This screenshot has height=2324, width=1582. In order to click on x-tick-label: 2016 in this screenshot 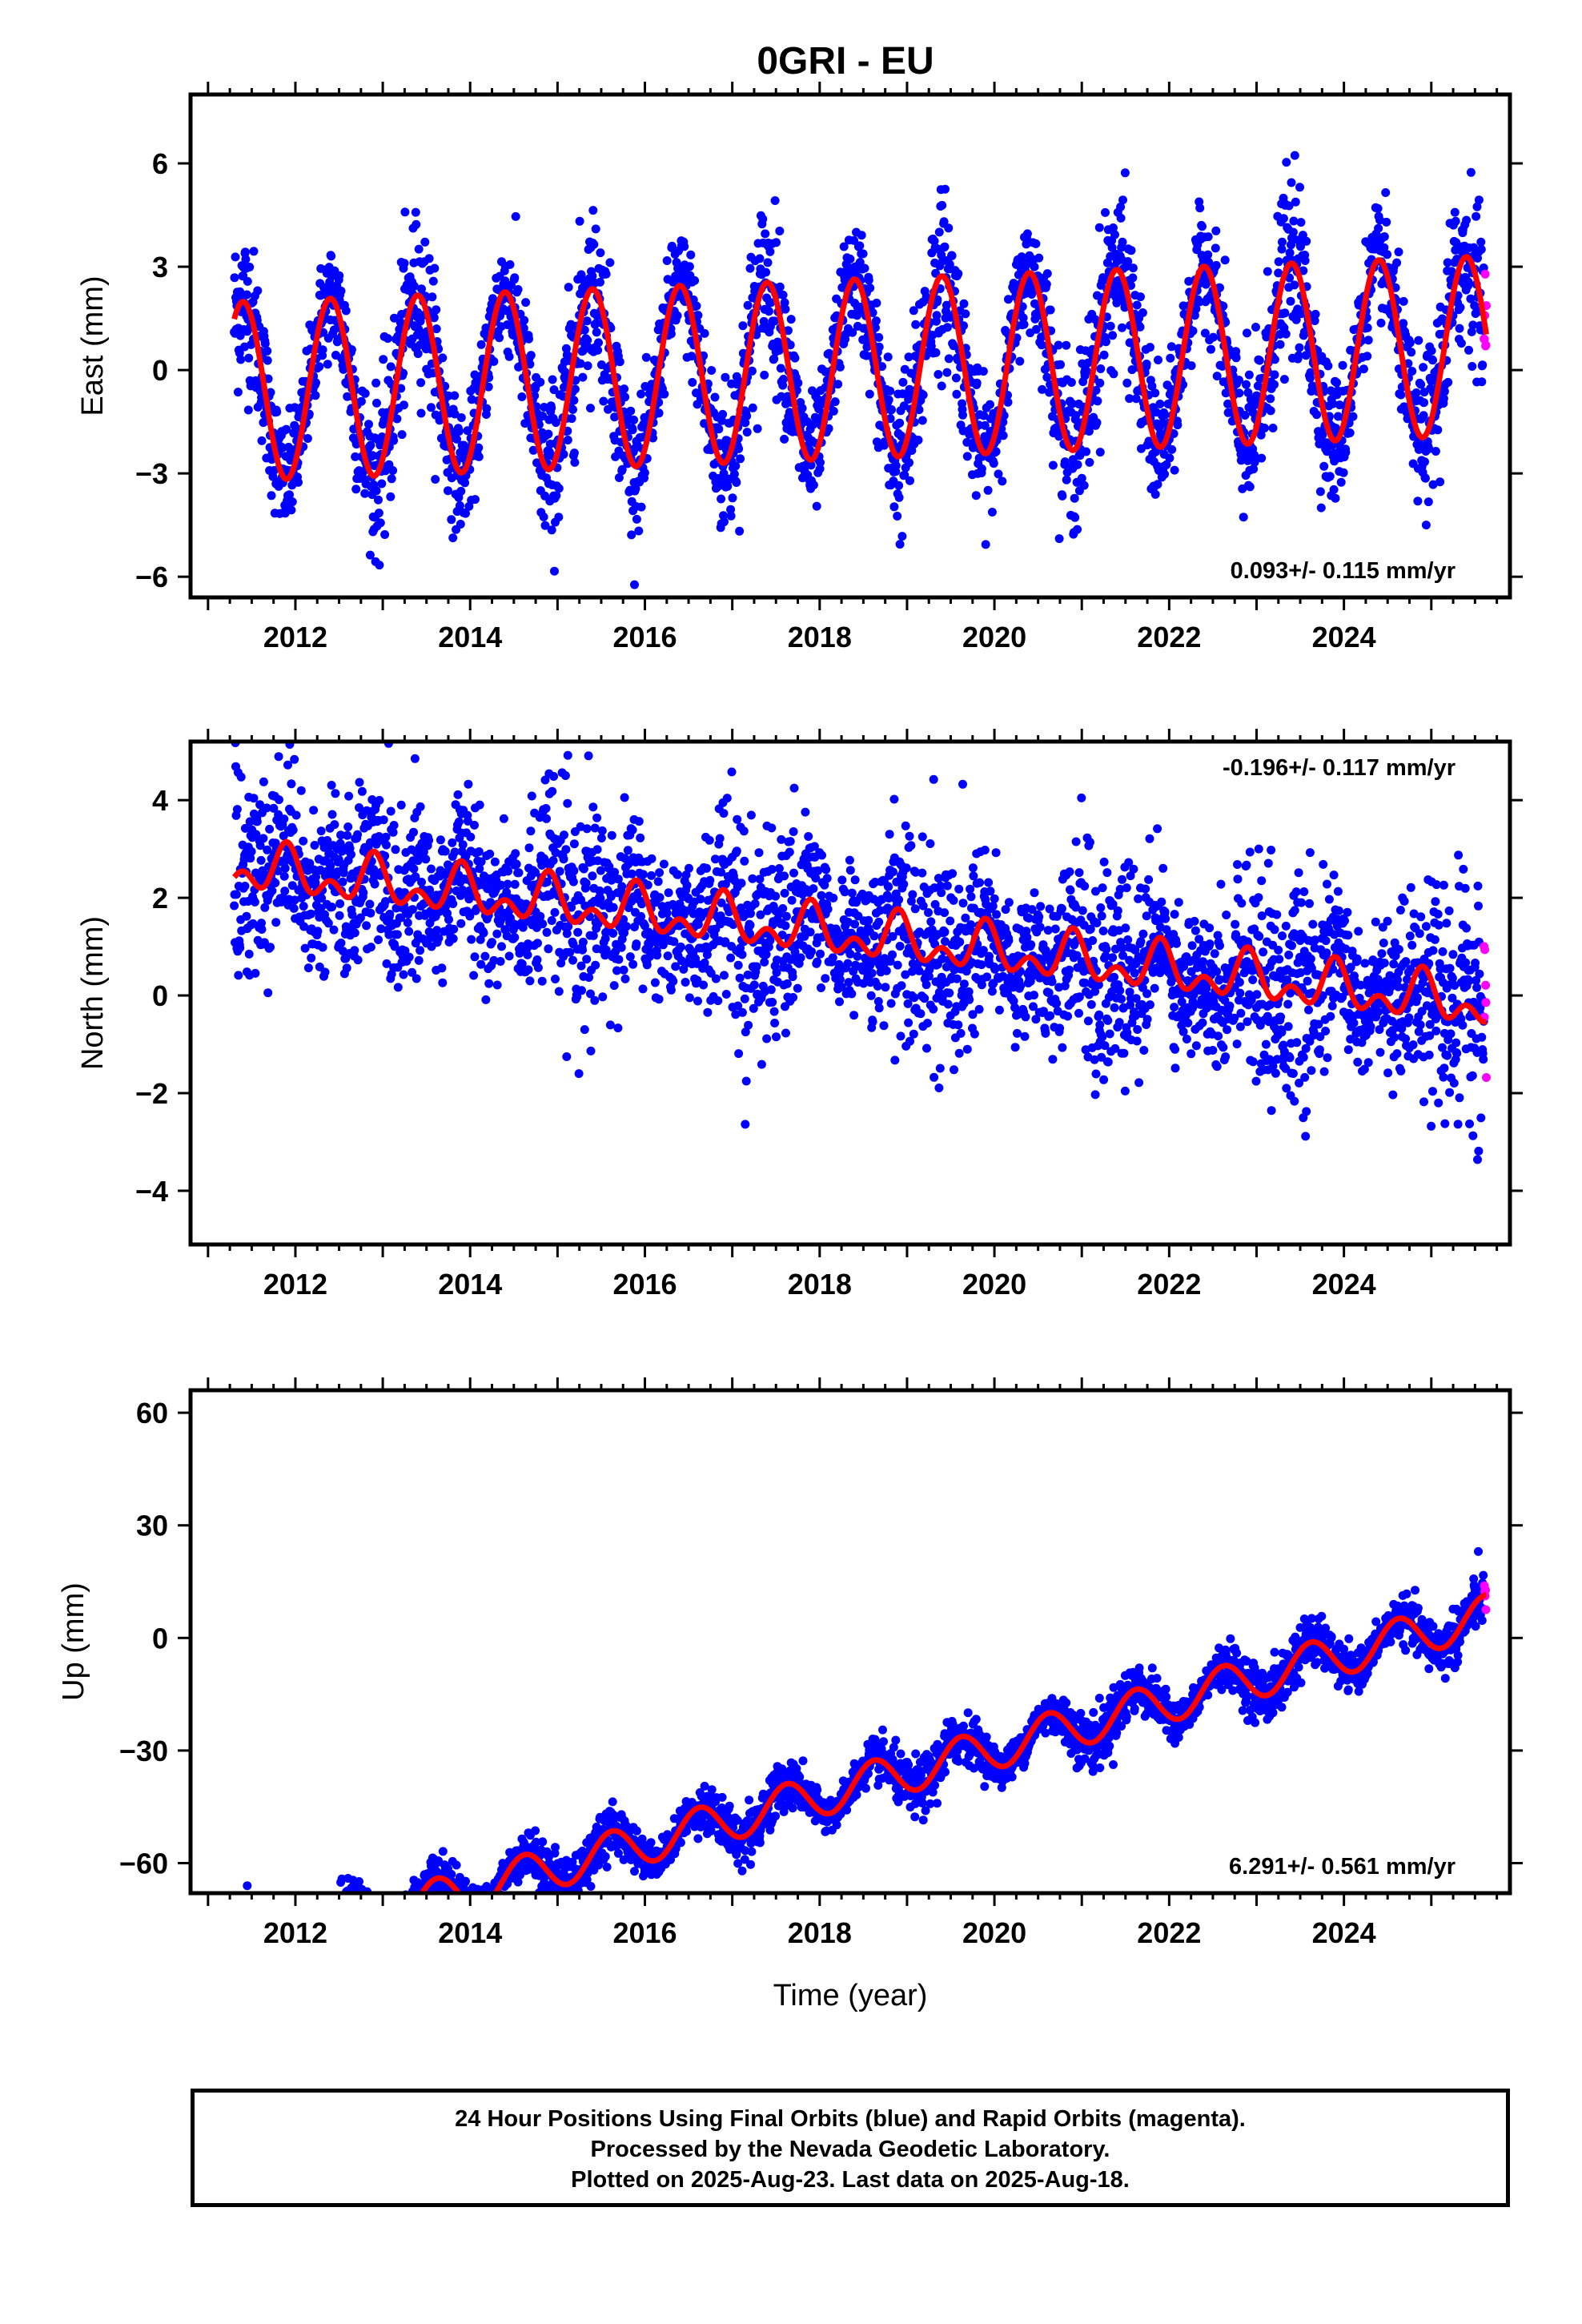, I will do `click(644, 637)`.